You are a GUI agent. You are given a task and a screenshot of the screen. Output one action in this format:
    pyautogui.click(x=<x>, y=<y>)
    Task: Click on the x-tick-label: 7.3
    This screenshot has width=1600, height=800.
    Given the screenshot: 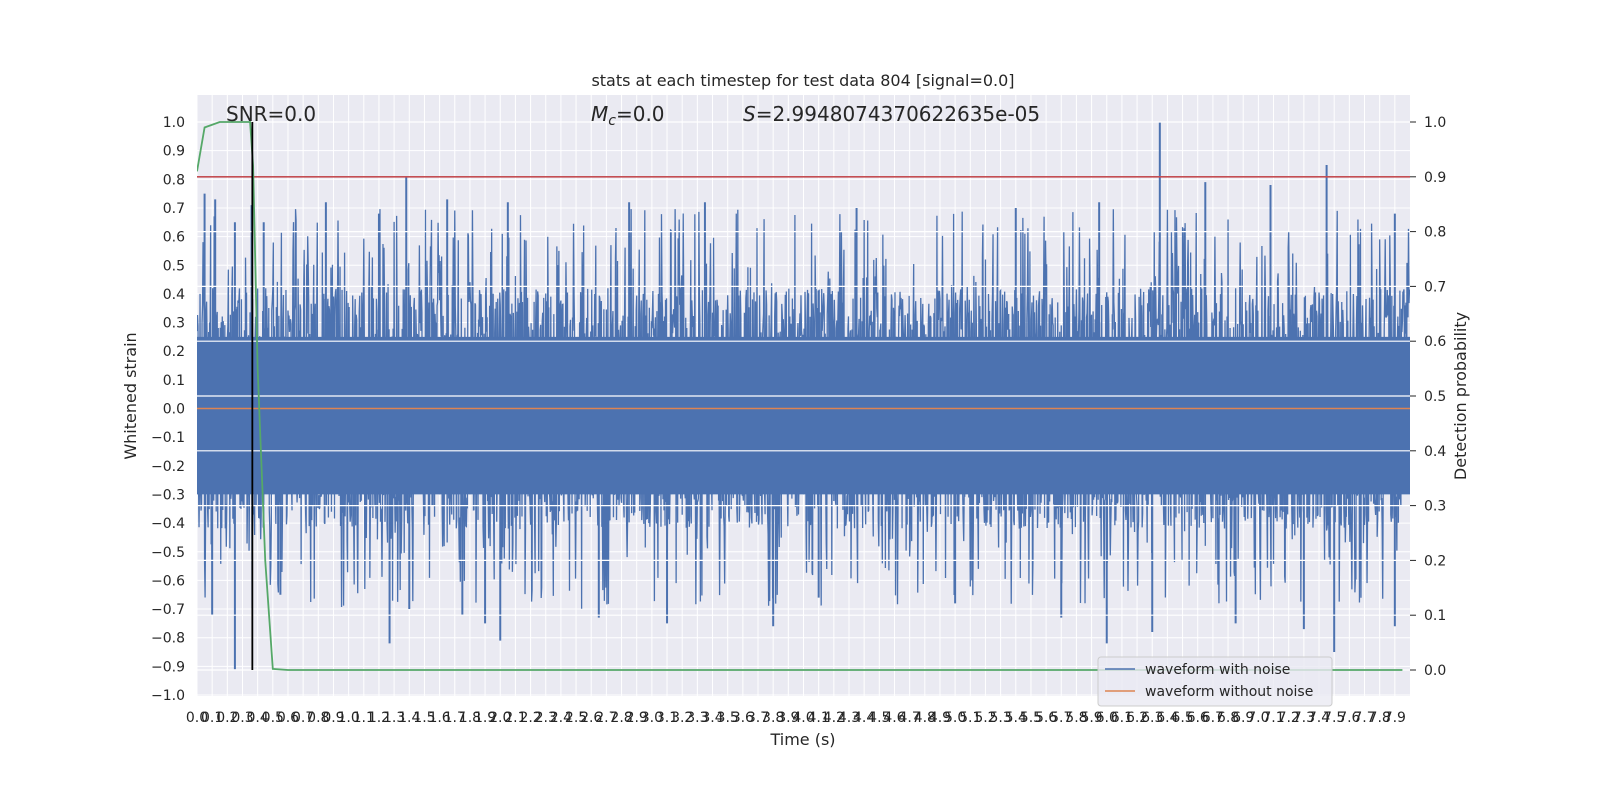 What is the action you would take?
    pyautogui.click(x=1304, y=718)
    